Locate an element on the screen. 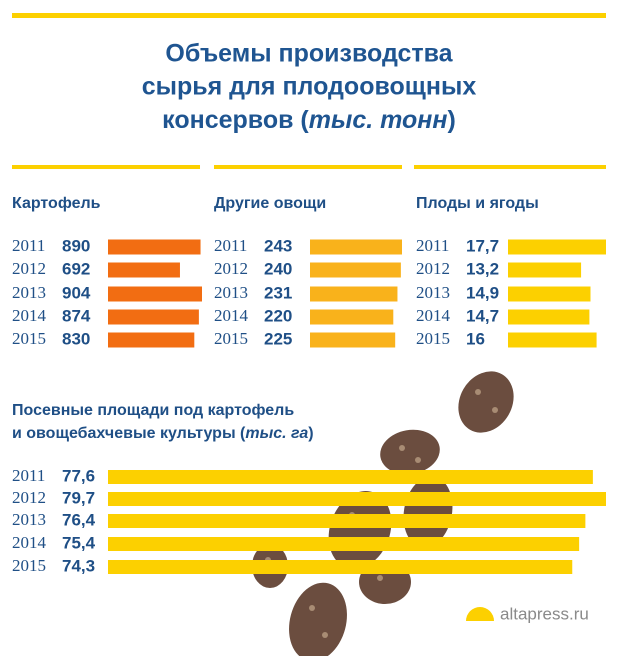 This screenshot has width=618, height=656. title-part: и овощебахчевые культуры ( is located at coordinates (129, 433).